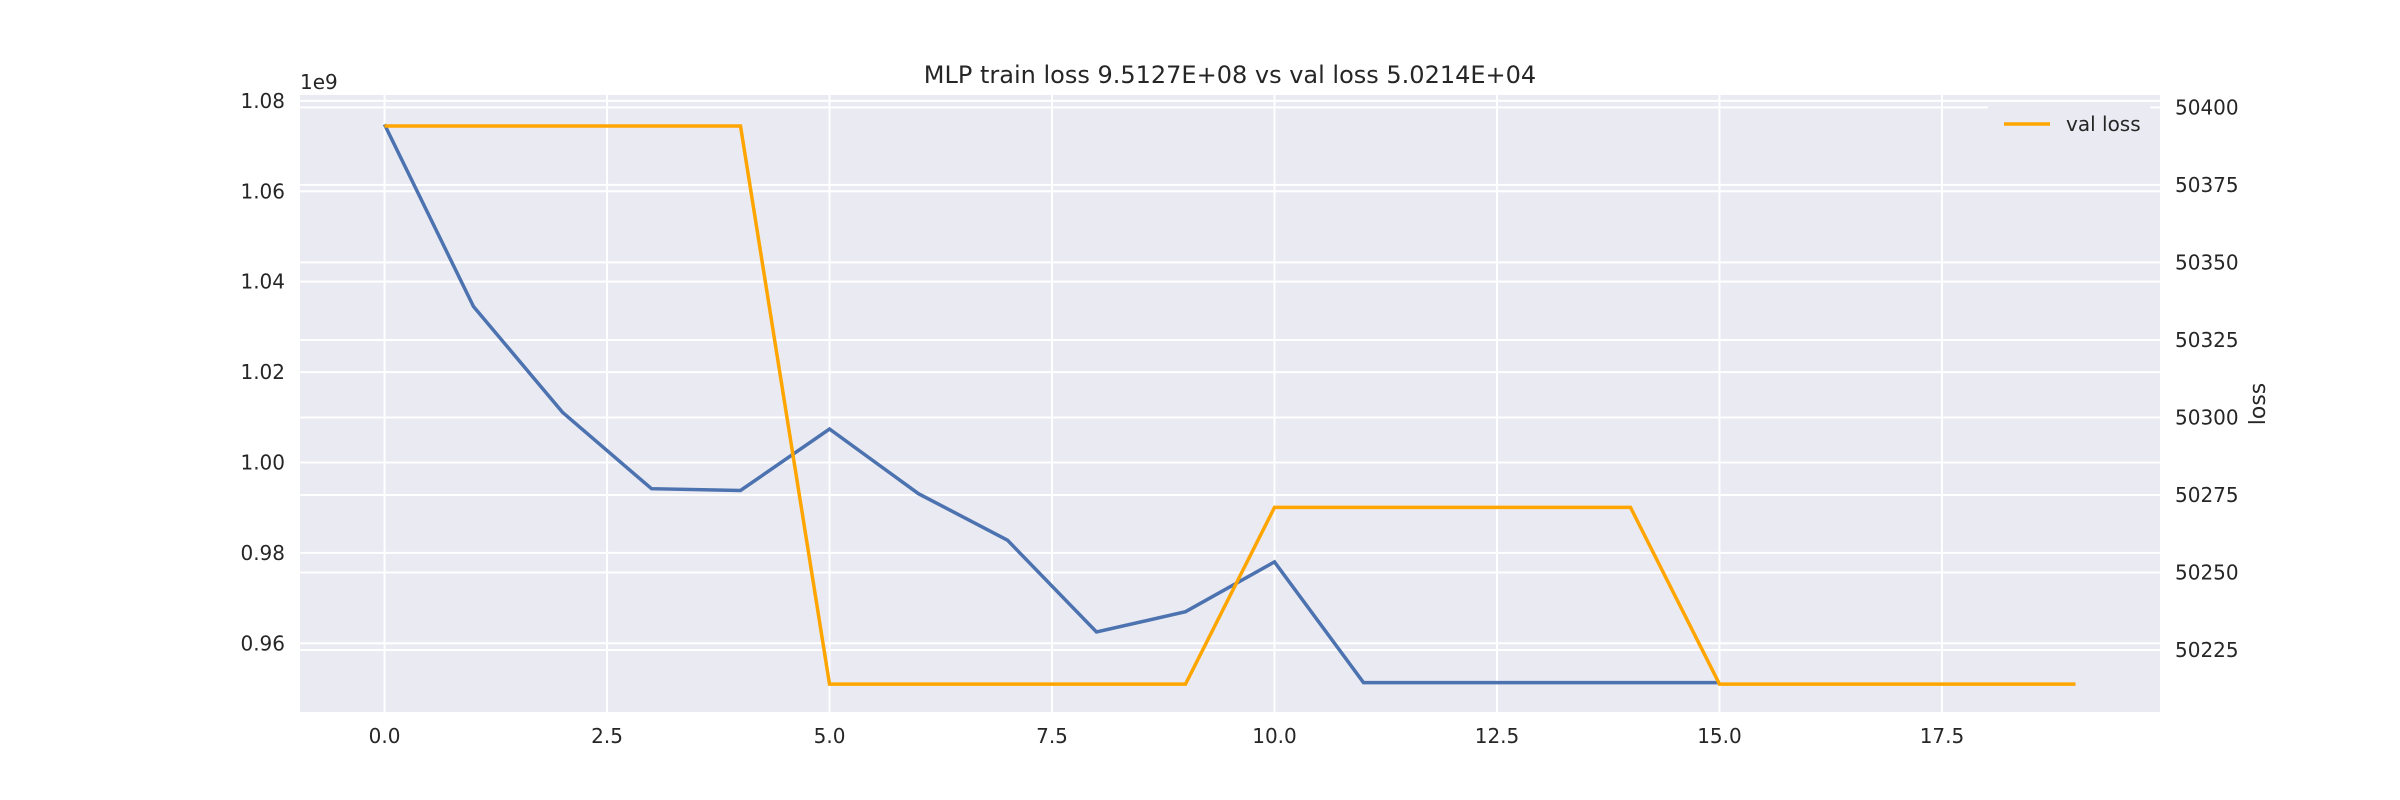 The image size is (2400, 800). Describe the element at coordinates (262, 282) in the screenshot. I see `y-left-tick-label: 1.04` at that location.